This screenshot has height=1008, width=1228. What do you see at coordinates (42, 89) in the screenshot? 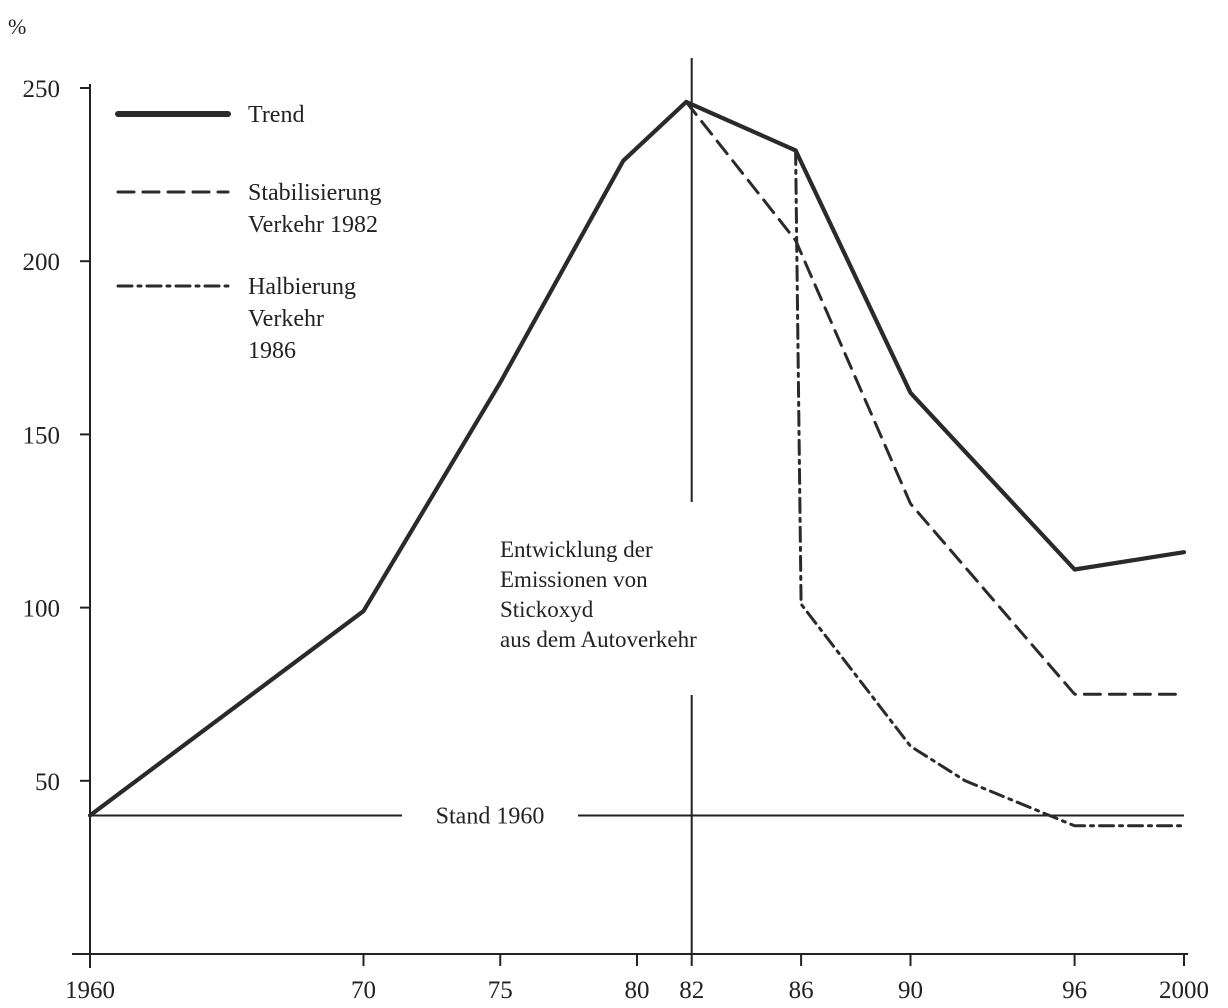
I see `y-tick-label: 250` at bounding box center [42, 89].